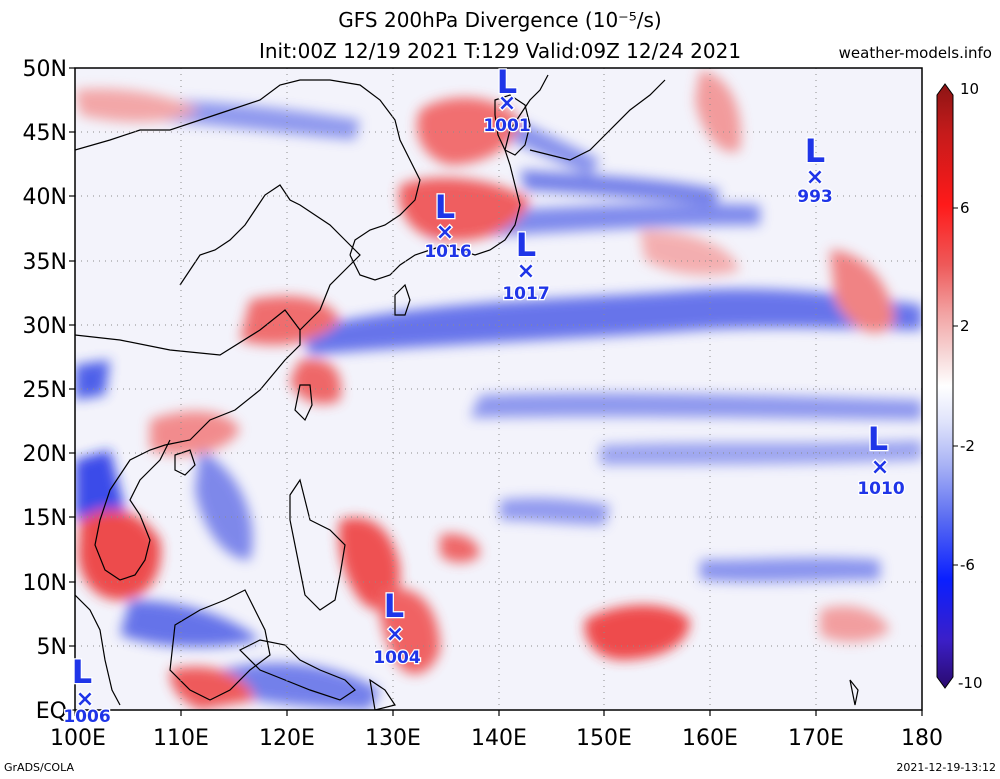 The image size is (1000, 779). Describe the element at coordinates (51, 711) in the screenshot. I see `lat-label: EQ` at that location.